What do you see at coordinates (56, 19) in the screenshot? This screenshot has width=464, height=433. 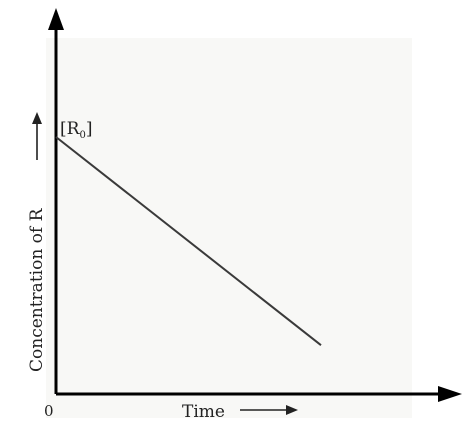 I see `y-axis-arrowhead` at bounding box center [56, 19].